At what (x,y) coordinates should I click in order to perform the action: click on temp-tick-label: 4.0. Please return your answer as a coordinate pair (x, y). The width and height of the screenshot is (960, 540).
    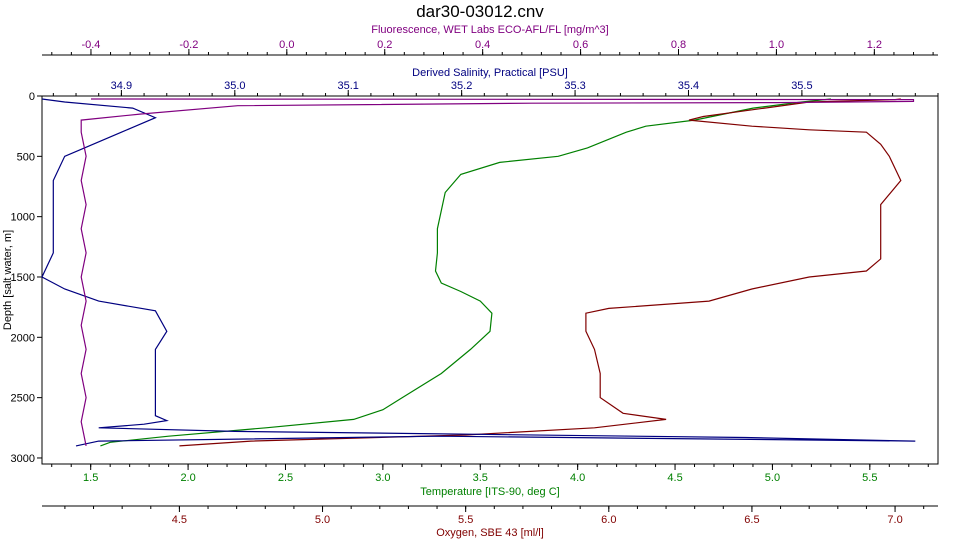
    Looking at the image, I should click on (577, 478).